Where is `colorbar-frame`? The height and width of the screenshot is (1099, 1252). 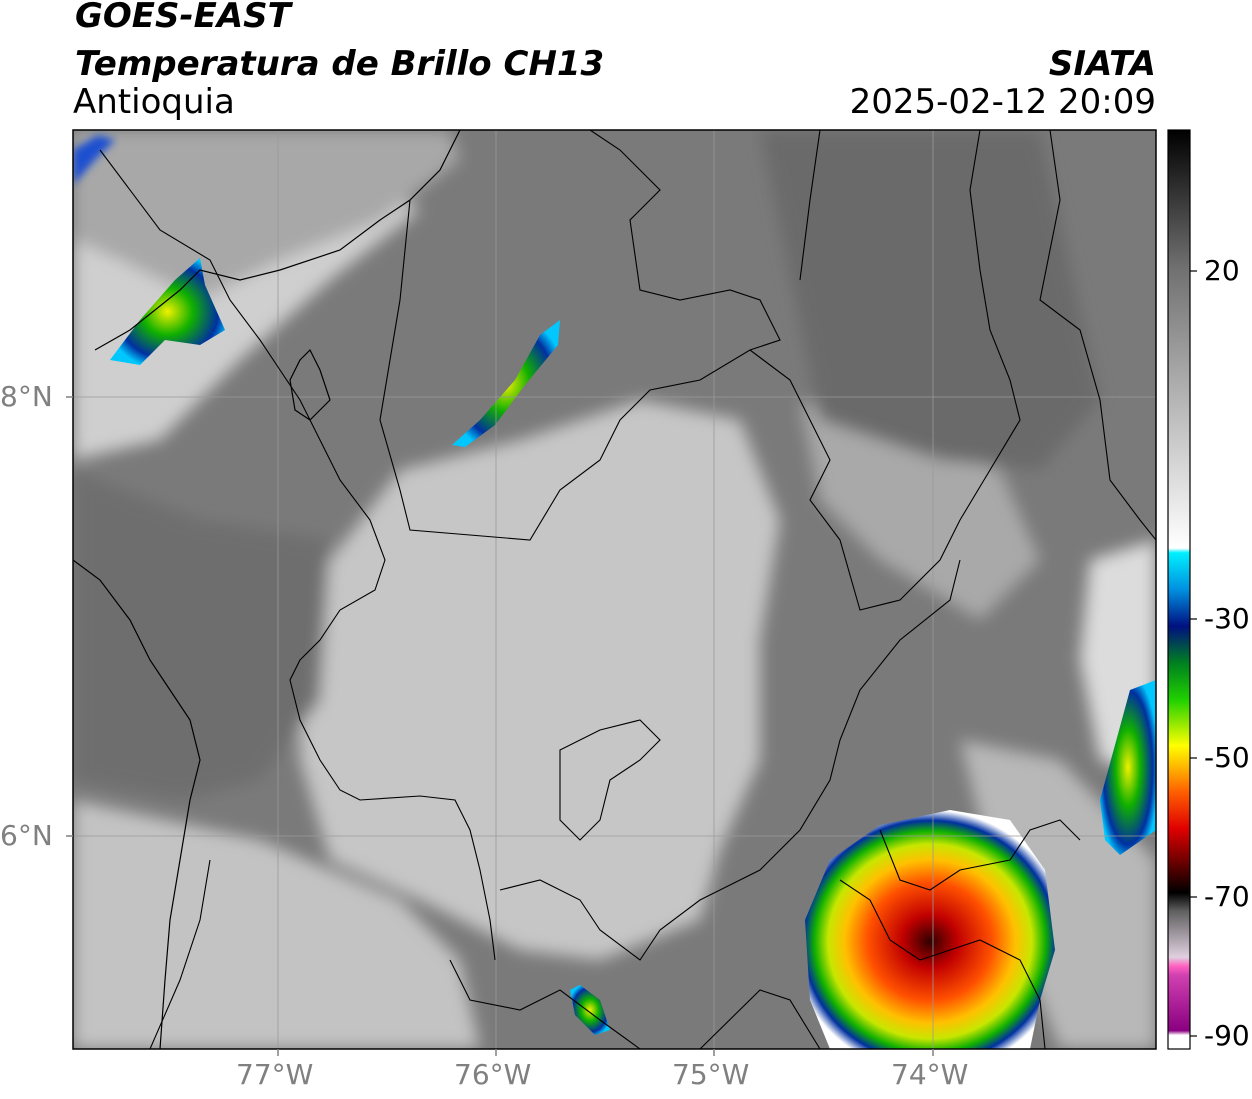
colorbar-frame is located at coordinates (1179, 589).